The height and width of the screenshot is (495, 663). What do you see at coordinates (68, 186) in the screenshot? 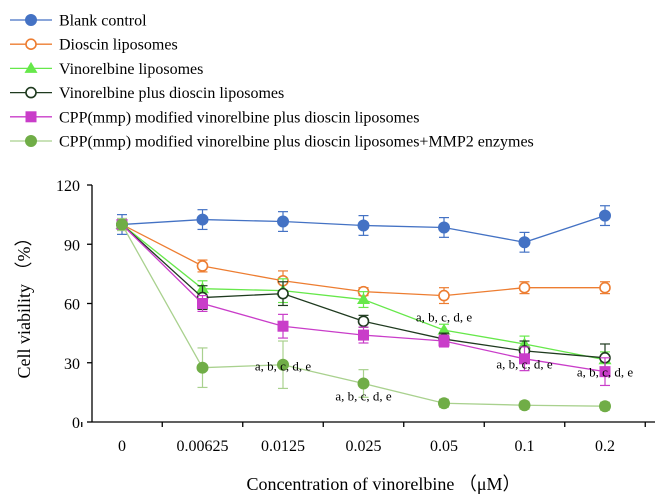
I see `y-tick-label: 120` at bounding box center [68, 186].